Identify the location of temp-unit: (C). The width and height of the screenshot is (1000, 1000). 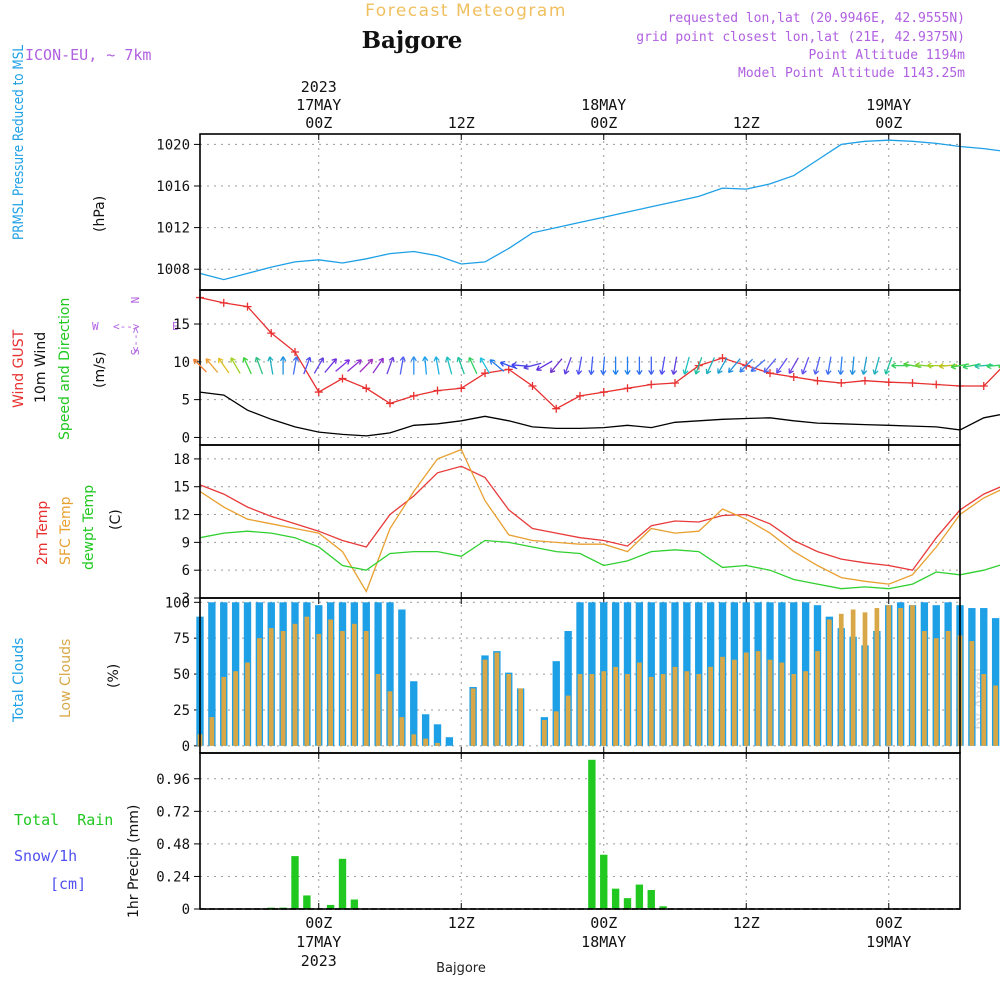
(116, 519).